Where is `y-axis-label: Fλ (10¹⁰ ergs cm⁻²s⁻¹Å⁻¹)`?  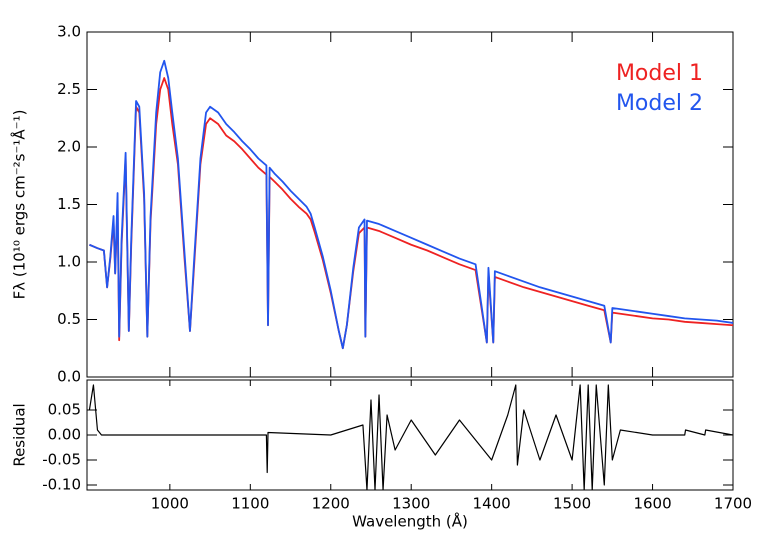 y-axis-label: Fλ (10¹⁰ ergs cm⁻²s⁻¹Å⁻¹) is located at coordinates (19, 205).